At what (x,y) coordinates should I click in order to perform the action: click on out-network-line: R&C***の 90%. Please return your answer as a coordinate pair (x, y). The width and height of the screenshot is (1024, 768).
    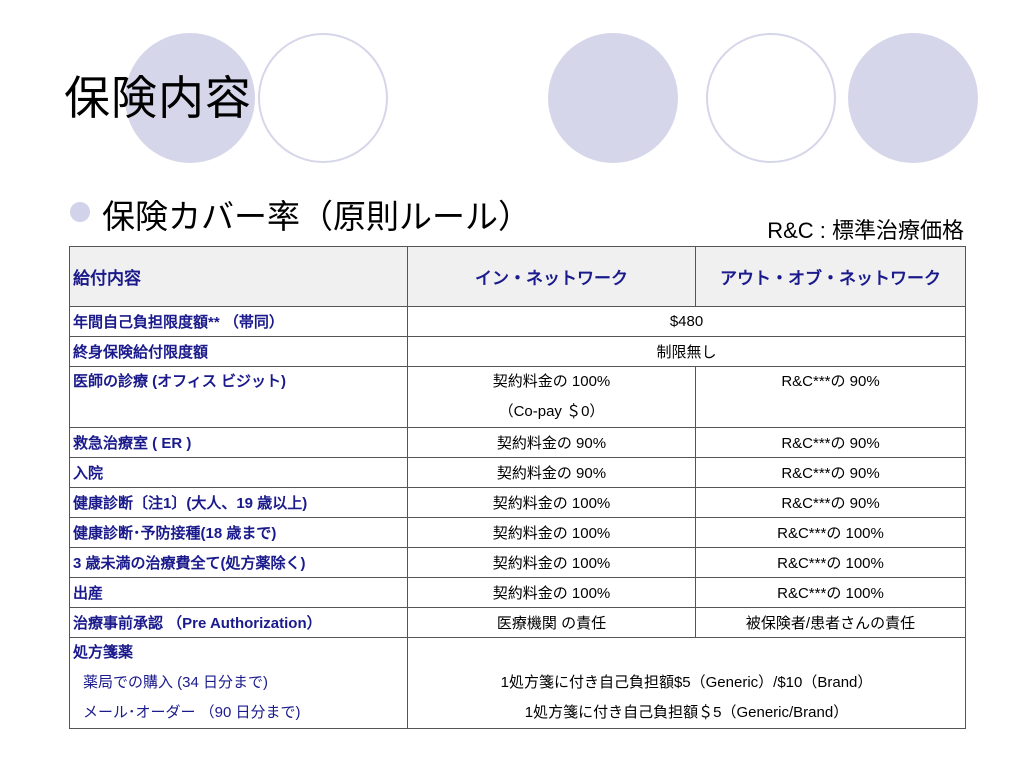
    Looking at the image, I should click on (830, 381).